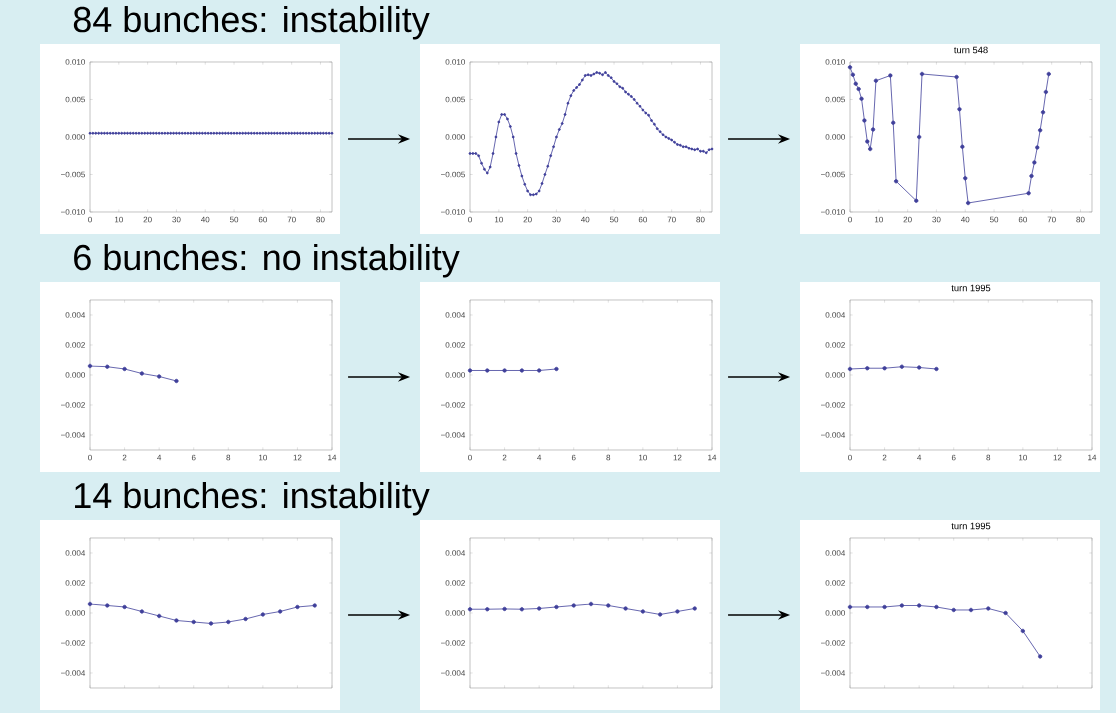 This screenshot has width=1116, height=713. Describe the element at coordinates (159, 457) in the screenshot. I see `x-tick-label: 4` at that location.